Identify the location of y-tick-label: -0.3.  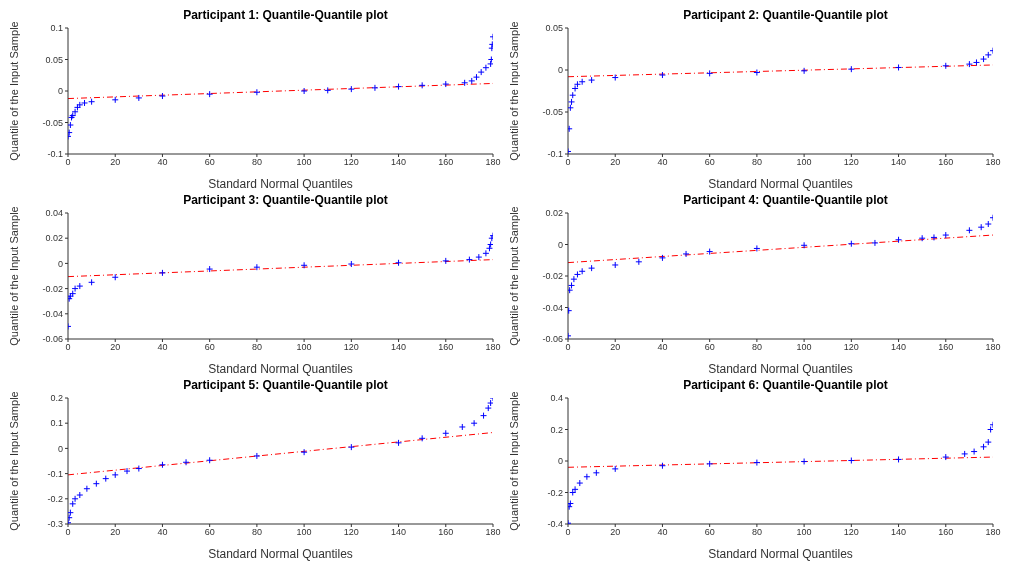
(55, 524).